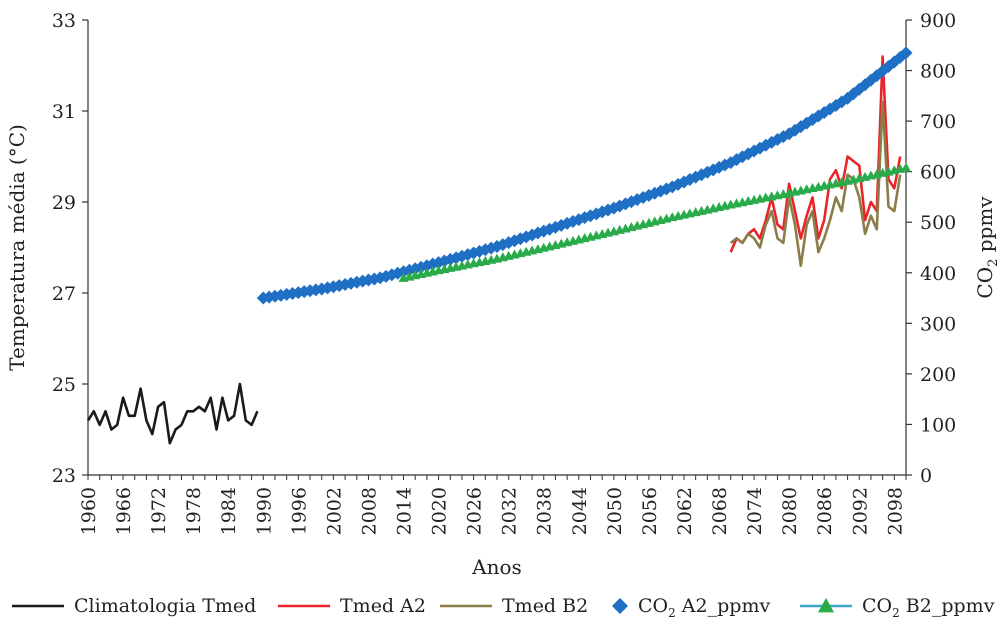 The width and height of the screenshot is (1006, 621). I want to click on y-left-tick-label: 29, so click(64, 203).